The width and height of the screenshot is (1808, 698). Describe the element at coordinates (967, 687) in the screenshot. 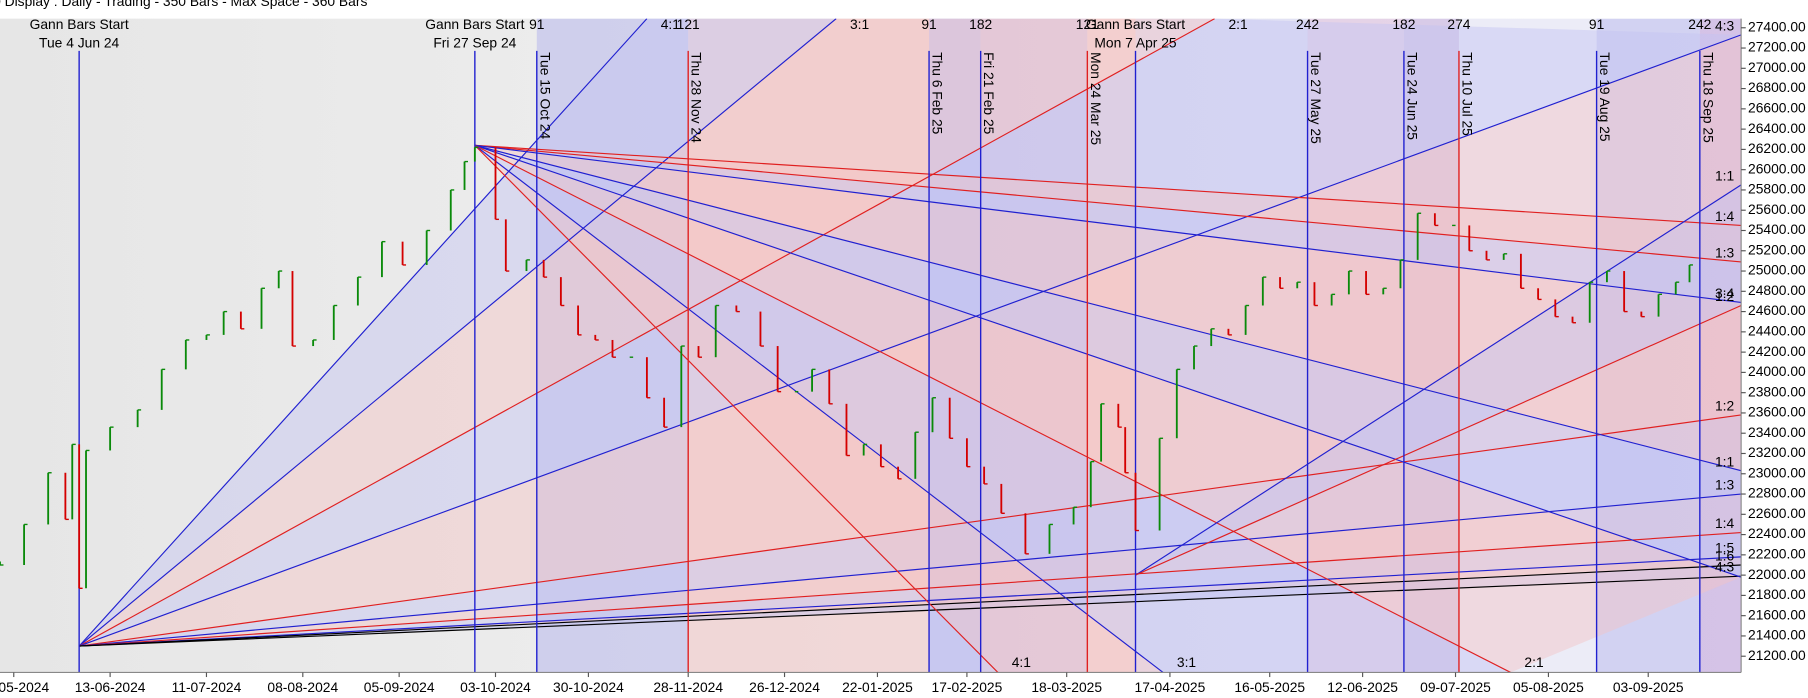

I see `x-tick-label: 17-02-2025` at that location.